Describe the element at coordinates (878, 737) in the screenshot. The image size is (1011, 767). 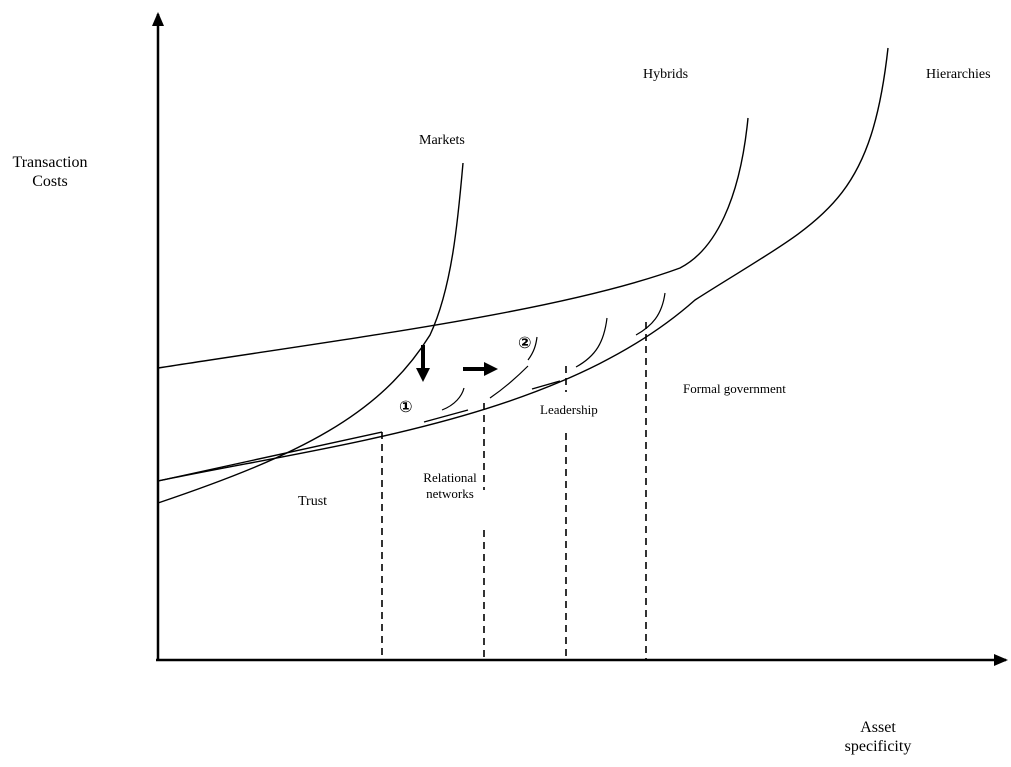
I see `x-axis-label: Asset specificity` at that location.